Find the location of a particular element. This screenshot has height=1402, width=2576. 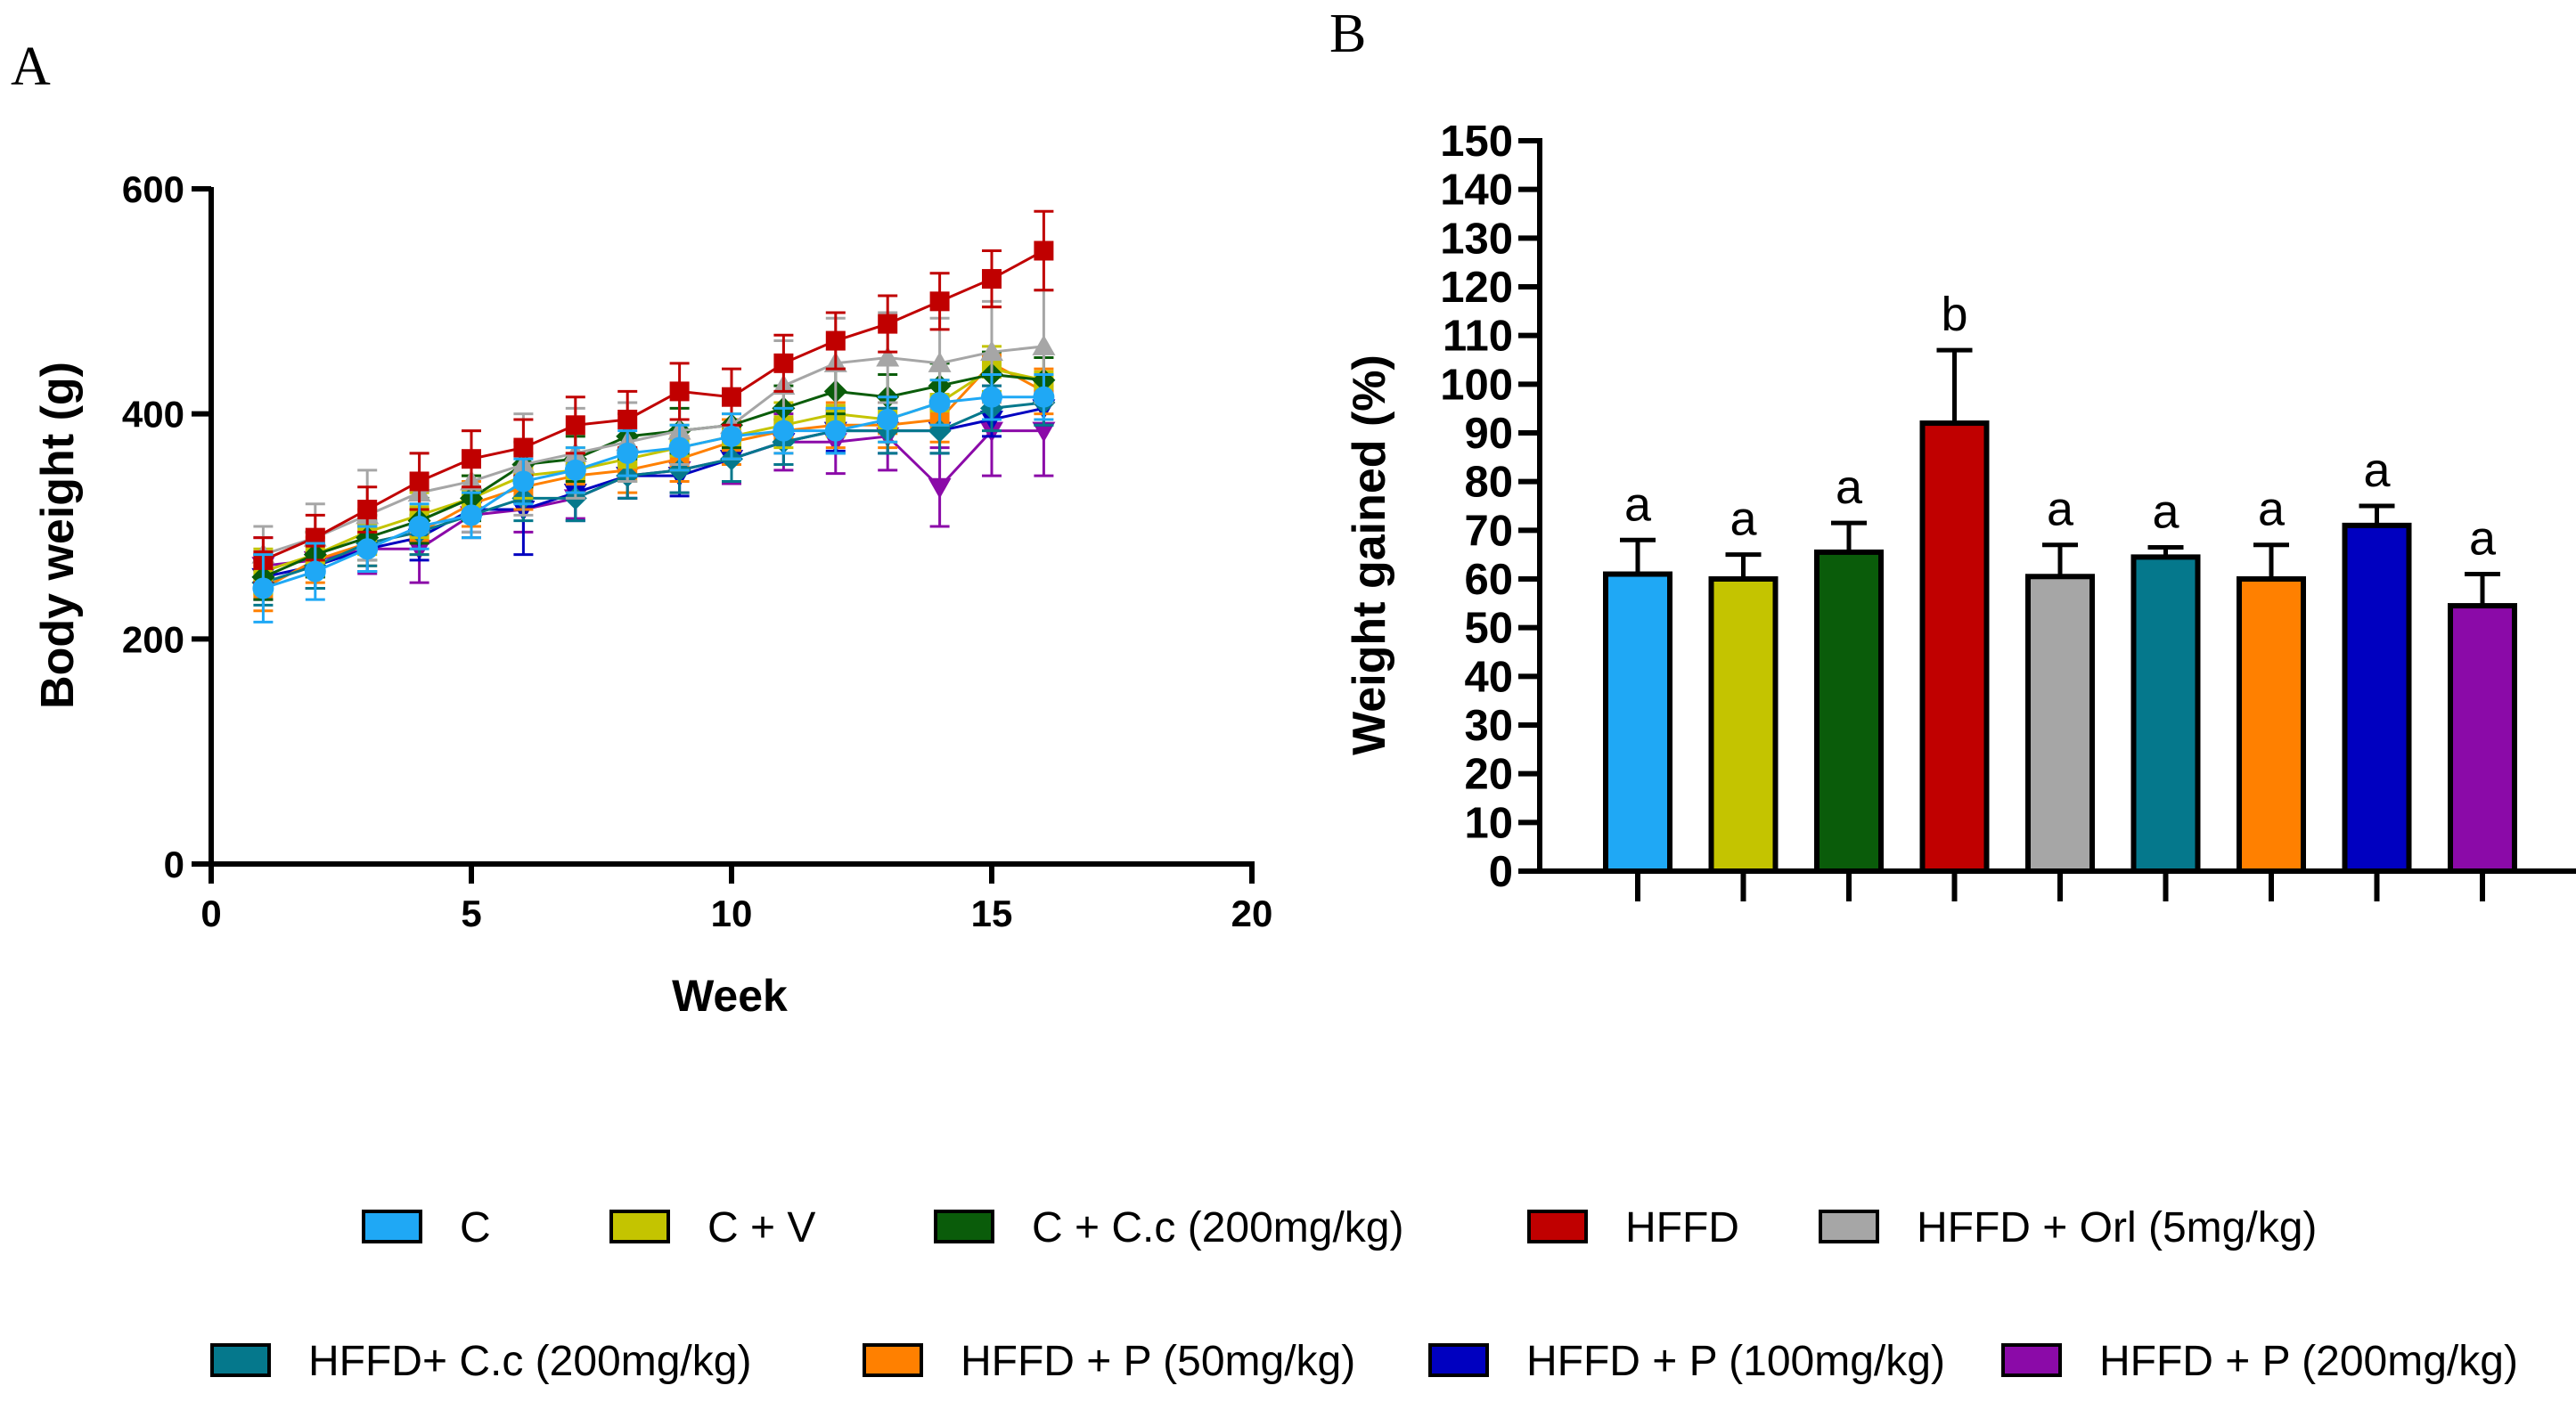

y-tick-label: 100 is located at coordinates (1476, 385).